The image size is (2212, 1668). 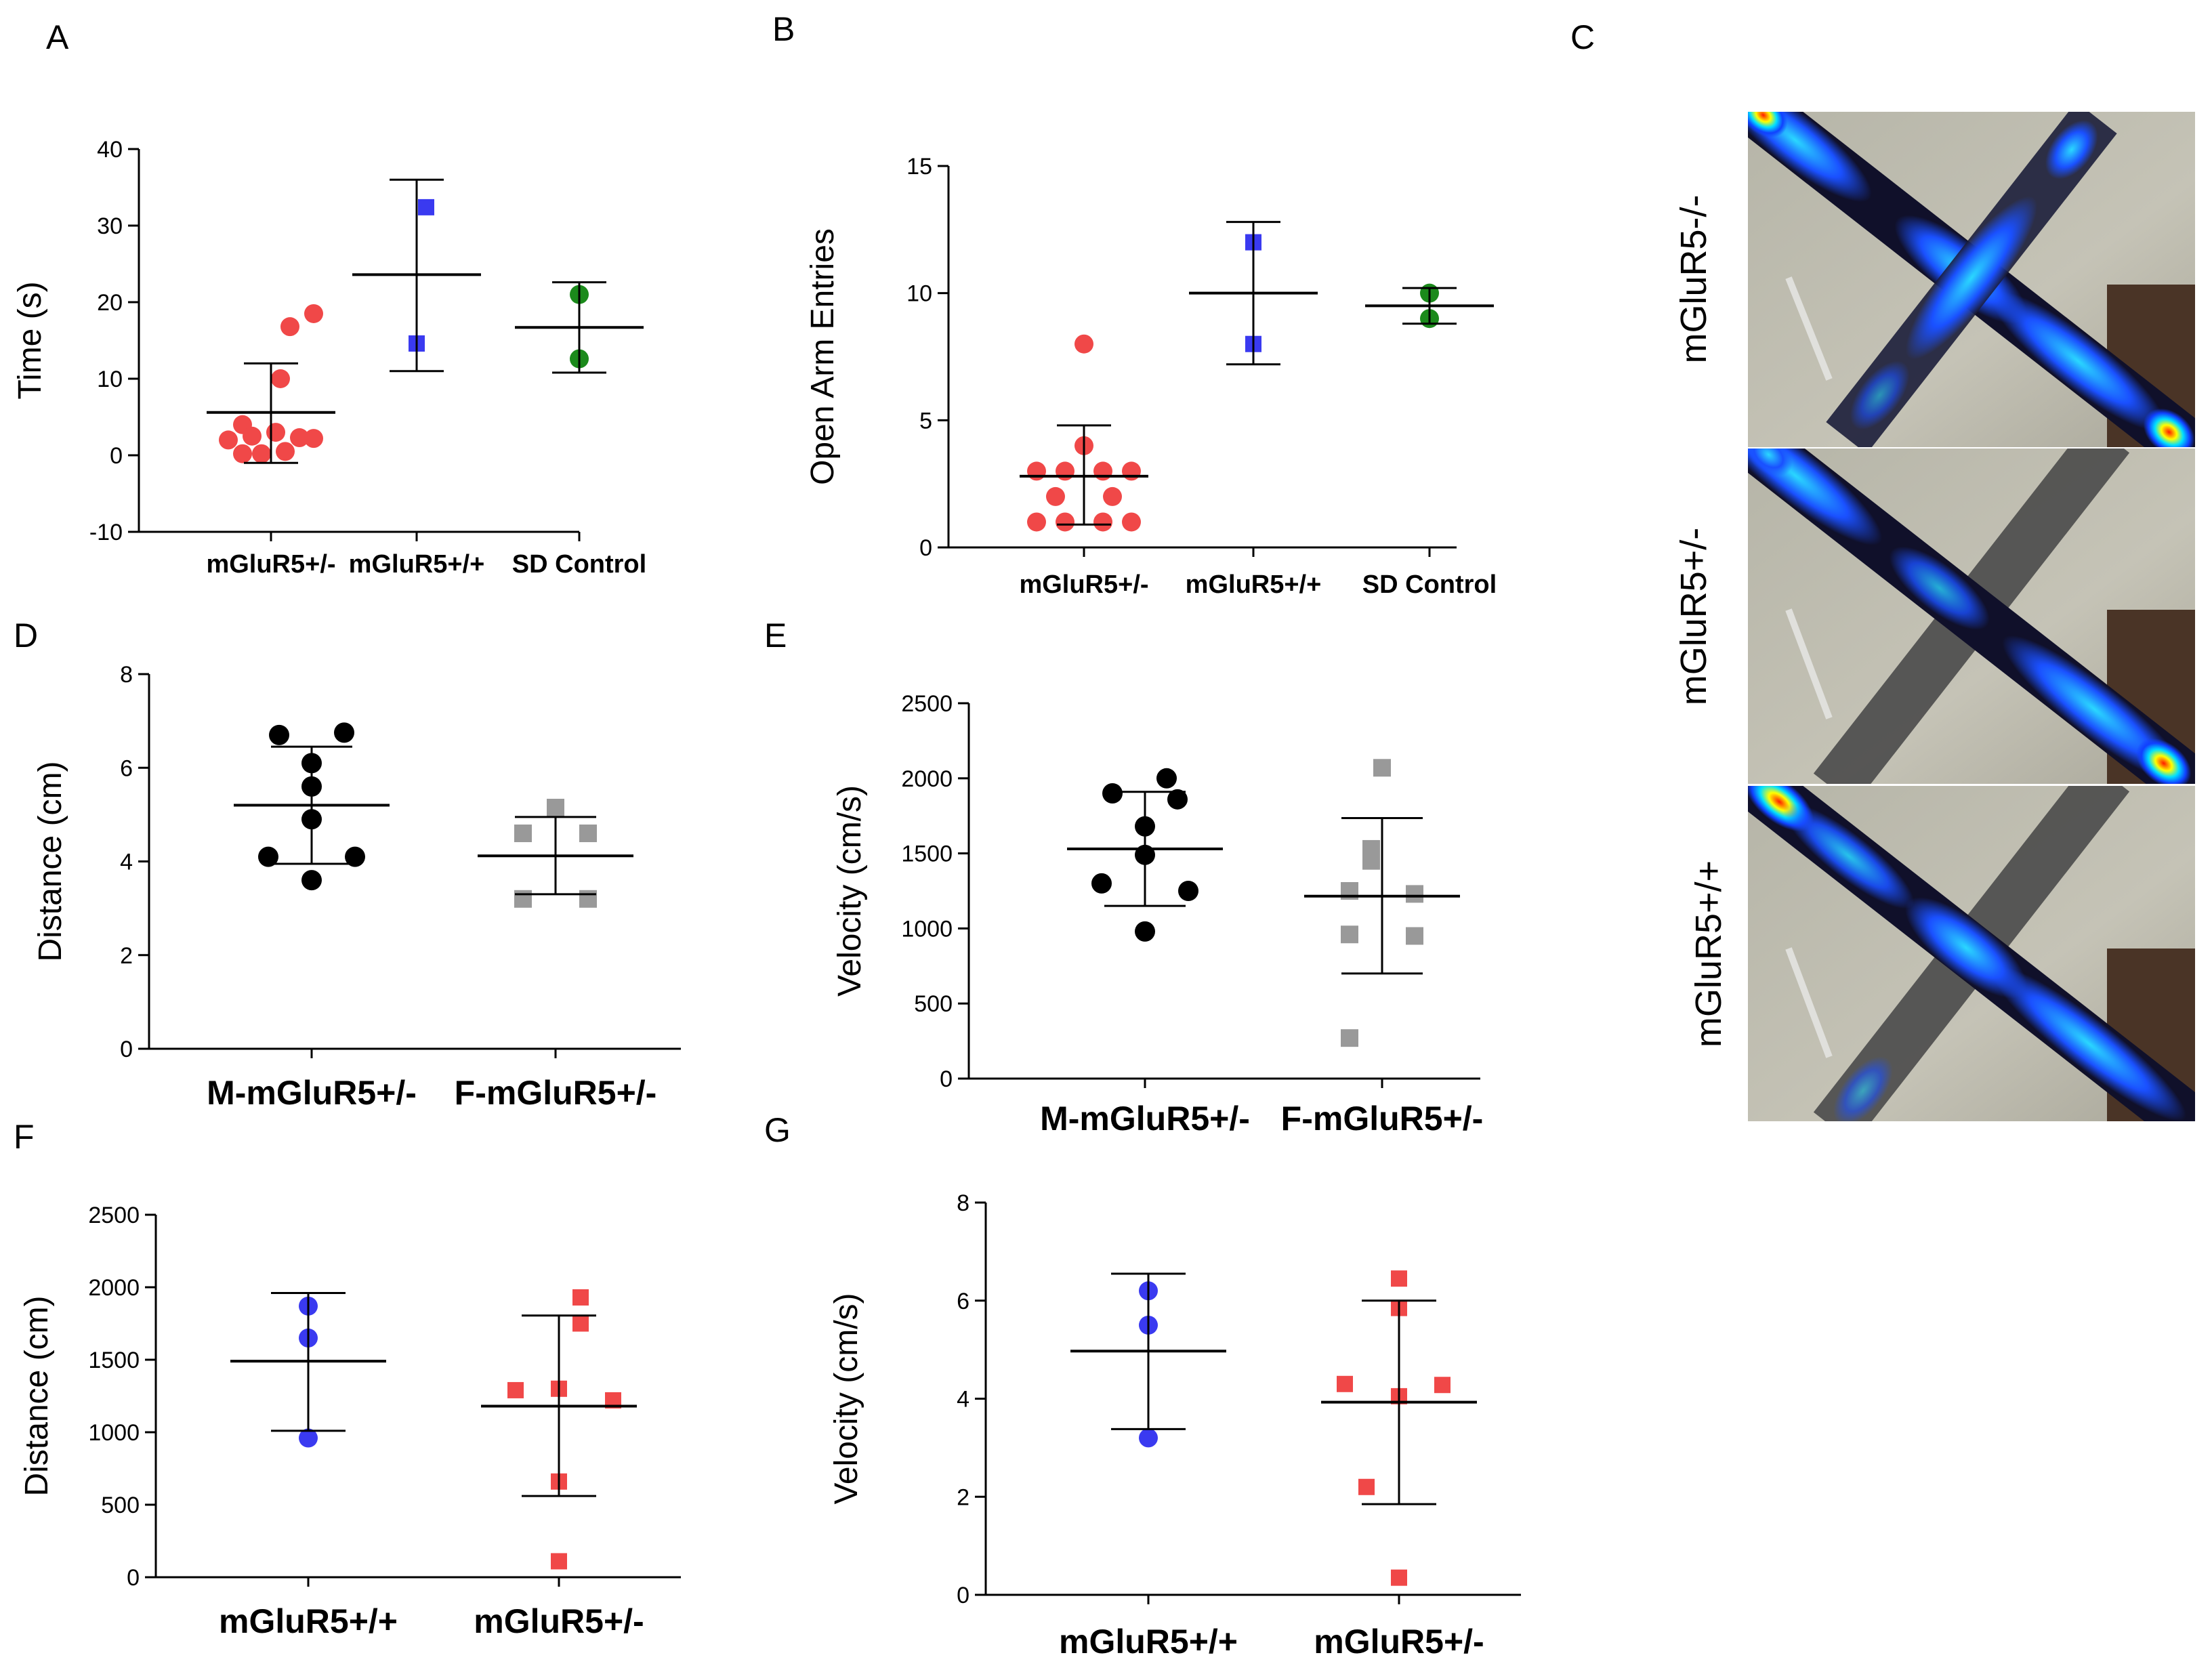 I want to click on panel-letter-f: F, so click(x=24, y=1137).